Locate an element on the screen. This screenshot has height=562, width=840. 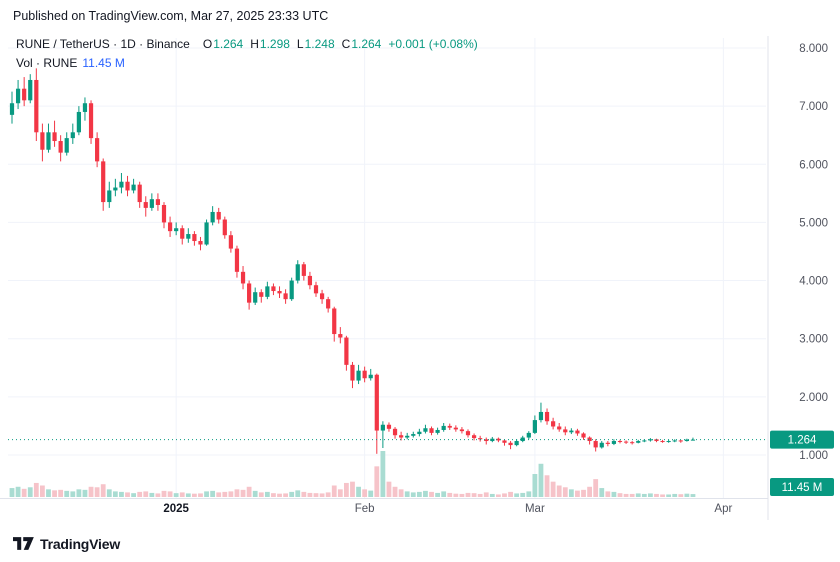
tradingview-logo-icon is located at coordinates (23, 543).